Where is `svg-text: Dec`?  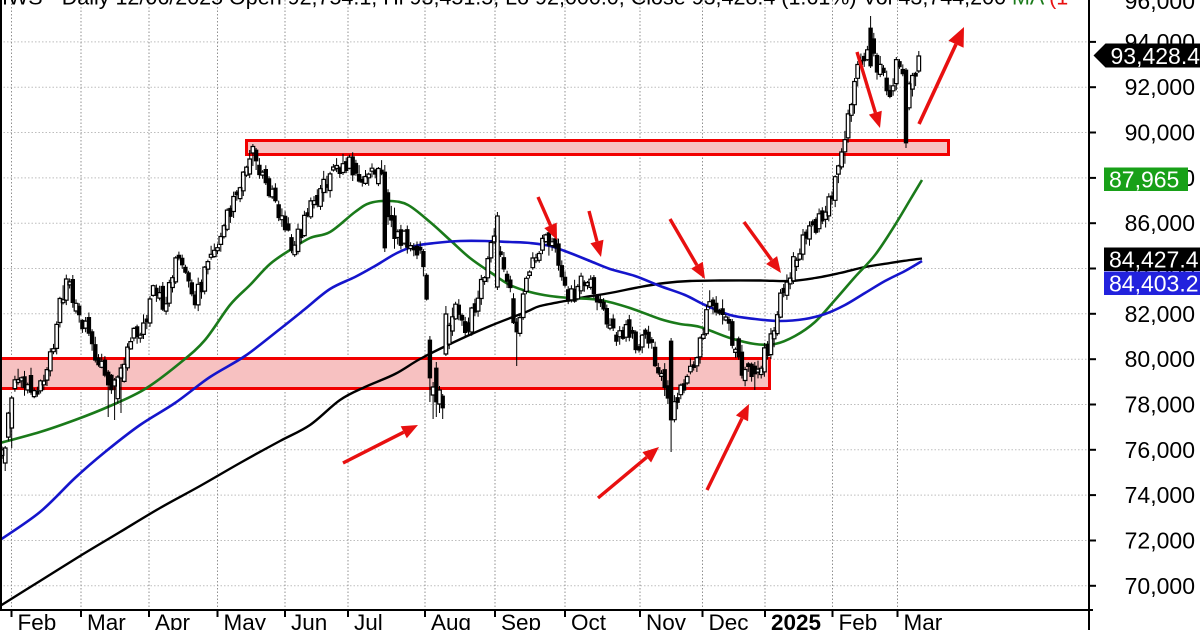 svg-text: Dec is located at coordinates (729, 620).